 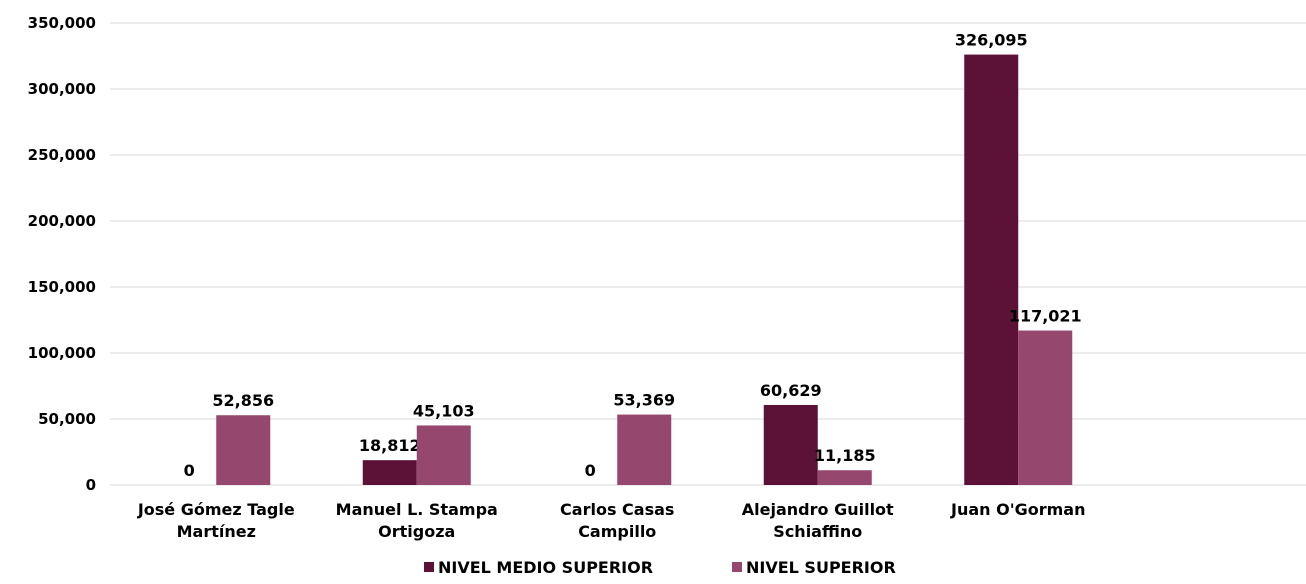 What do you see at coordinates (1045, 316) in the screenshot?
I see `data-label: 117,021` at bounding box center [1045, 316].